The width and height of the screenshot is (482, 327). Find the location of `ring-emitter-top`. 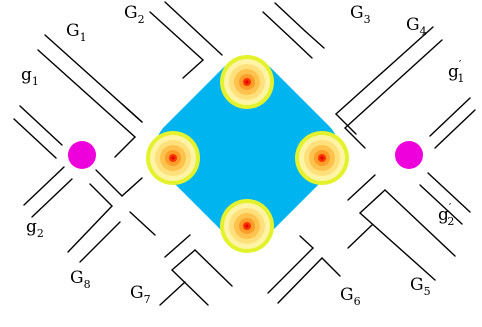

ring-emitter-top is located at coordinates (247, 82).